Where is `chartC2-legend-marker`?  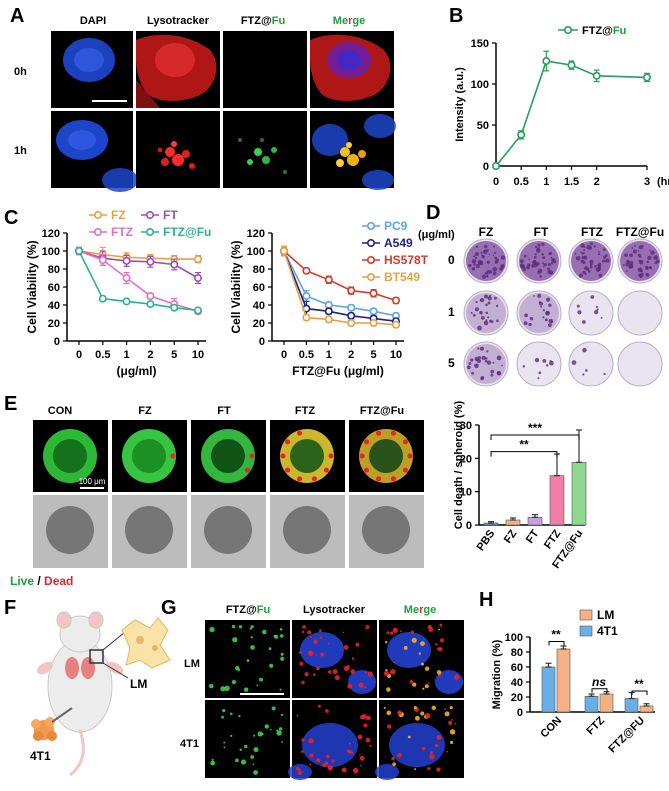 chartC2-legend-marker is located at coordinates (370, 243).